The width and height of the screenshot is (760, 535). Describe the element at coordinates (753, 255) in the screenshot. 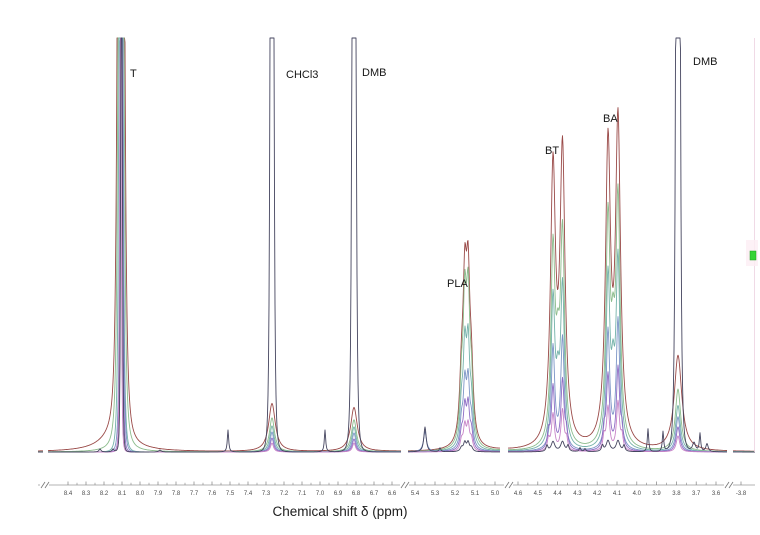

I see `selection-handle` at that location.